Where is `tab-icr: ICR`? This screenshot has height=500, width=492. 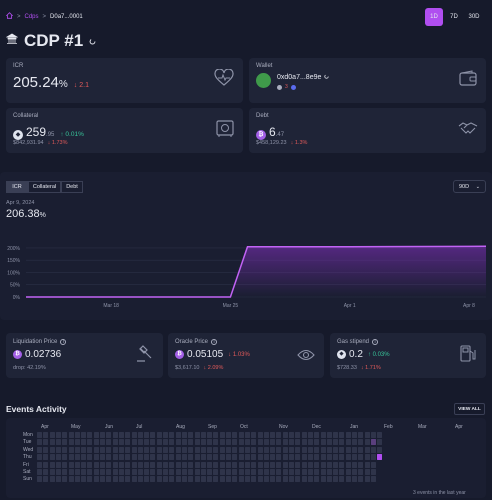 tab-icr: ICR is located at coordinates (17, 187).